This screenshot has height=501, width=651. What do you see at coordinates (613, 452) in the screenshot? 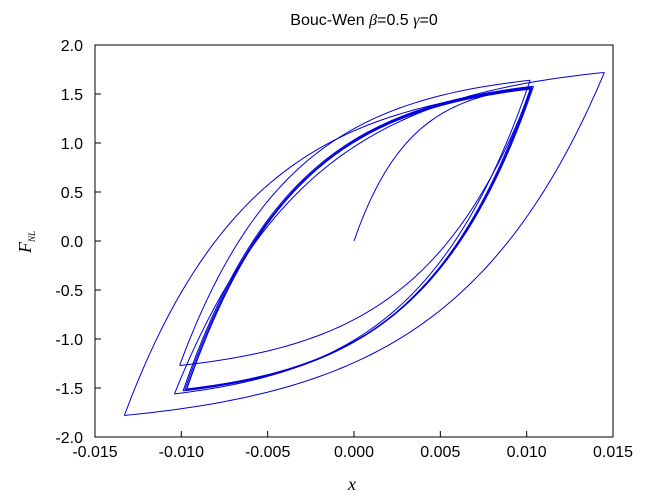
I see `x-tick-label: 0.015` at bounding box center [613, 452].